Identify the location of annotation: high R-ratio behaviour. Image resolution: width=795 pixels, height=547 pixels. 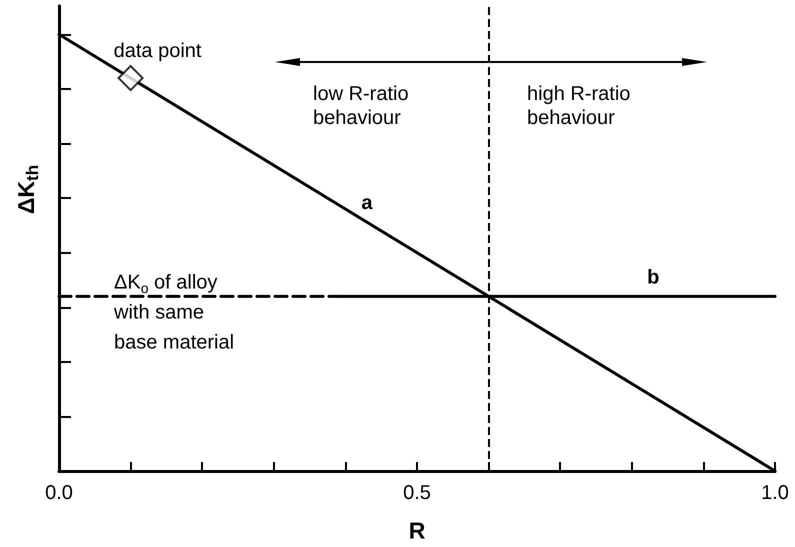
(578, 106).